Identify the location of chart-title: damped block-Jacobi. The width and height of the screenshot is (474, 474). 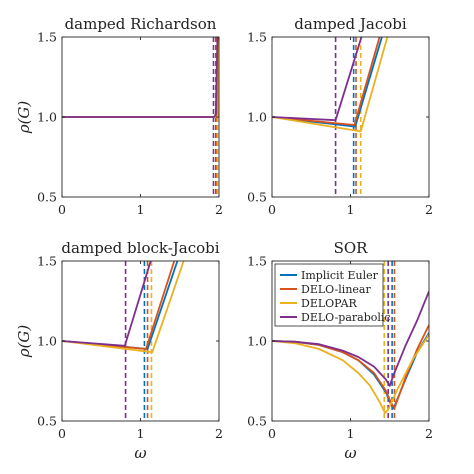
(140, 248).